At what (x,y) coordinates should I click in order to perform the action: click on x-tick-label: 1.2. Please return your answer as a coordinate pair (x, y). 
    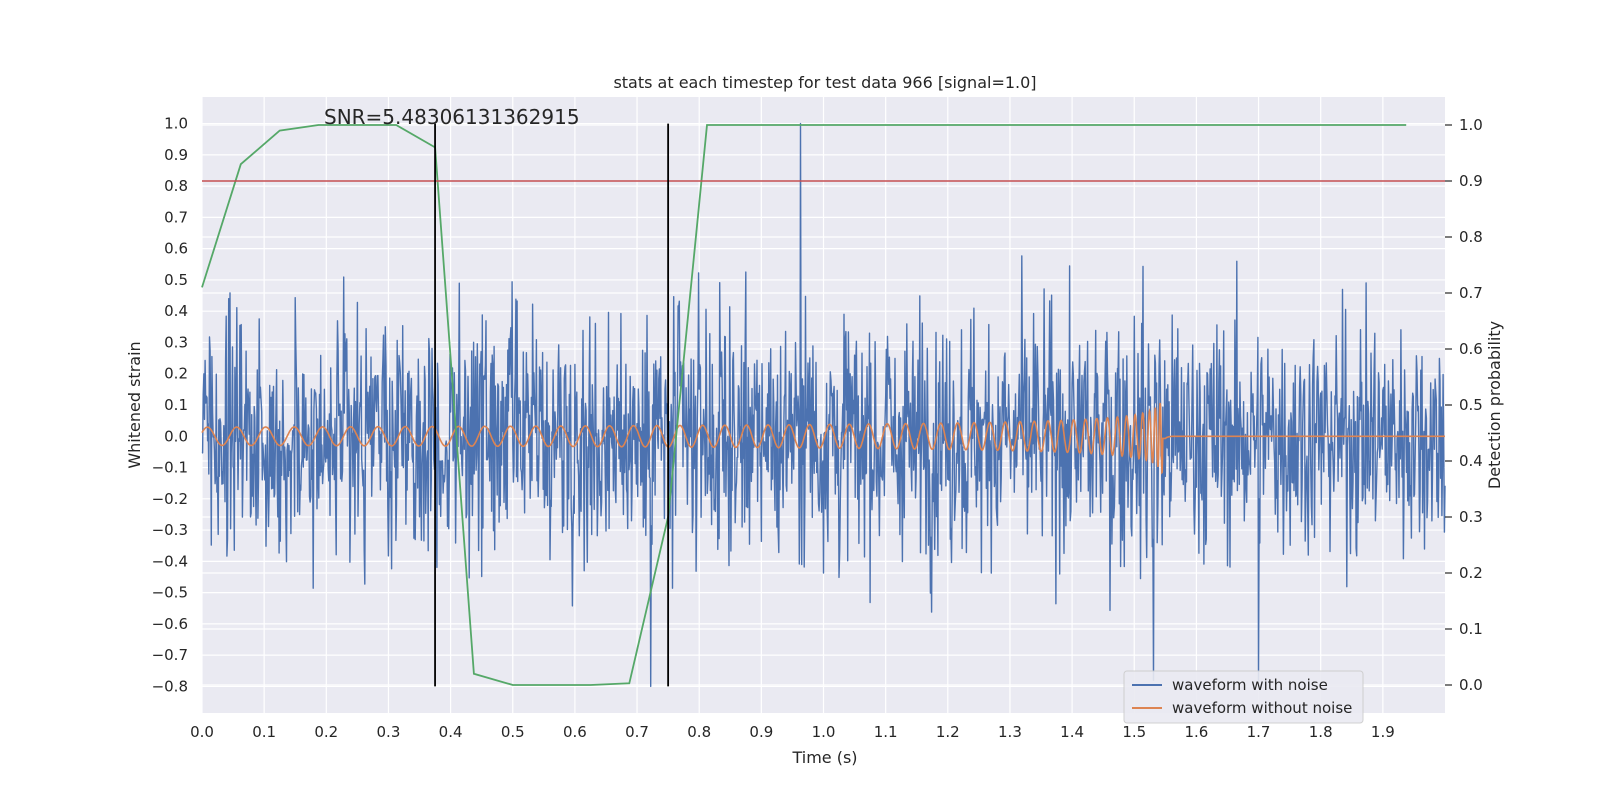
    Looking at the image, I should click on (948, 732).